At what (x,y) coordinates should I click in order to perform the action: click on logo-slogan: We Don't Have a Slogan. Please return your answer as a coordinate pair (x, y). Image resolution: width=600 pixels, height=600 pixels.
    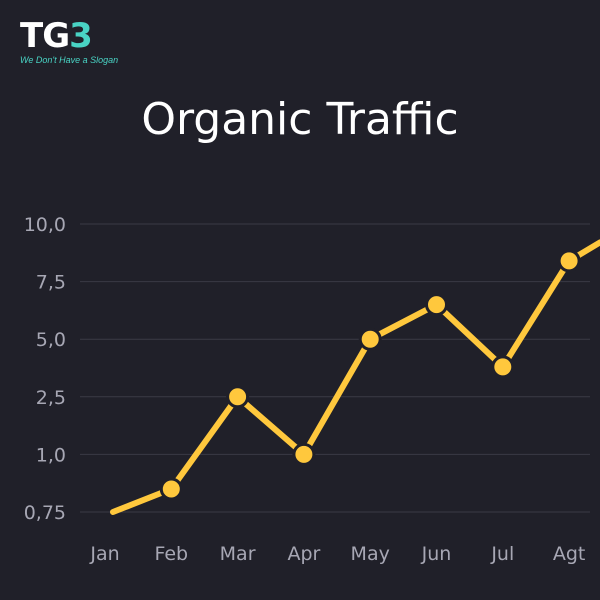
    Looking at the image, I should click on (69, 60).